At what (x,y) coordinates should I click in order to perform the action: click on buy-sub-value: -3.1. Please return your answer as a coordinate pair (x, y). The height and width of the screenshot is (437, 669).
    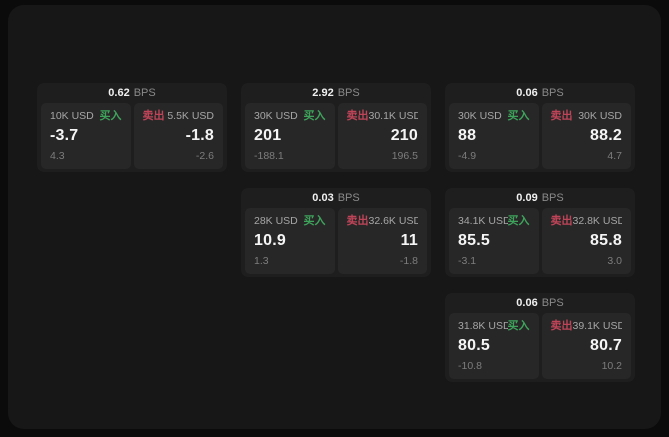
    Looking at the image, I should click on (467, 261).